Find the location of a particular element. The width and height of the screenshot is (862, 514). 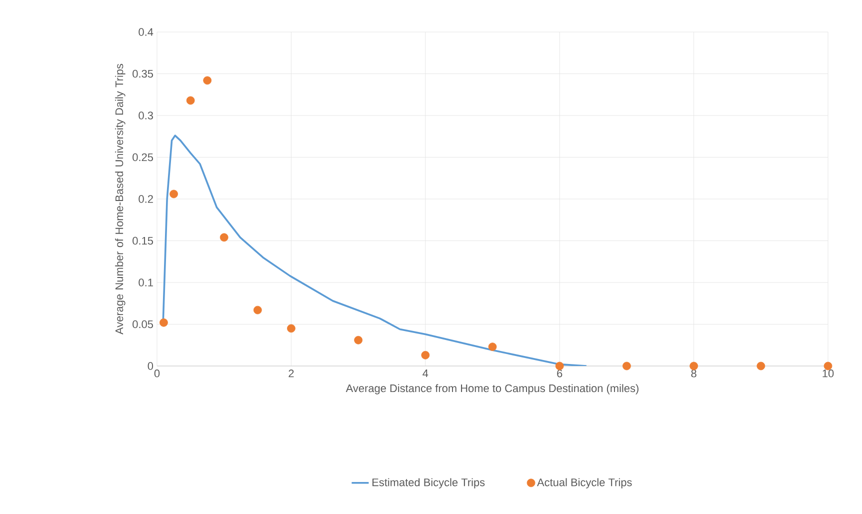

x-tick-label: 6 is located at coordinates (559, 374).